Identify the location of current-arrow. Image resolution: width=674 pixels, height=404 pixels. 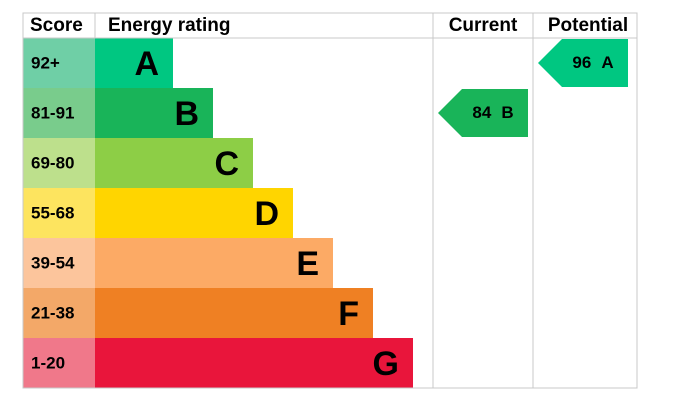
(483, 113).